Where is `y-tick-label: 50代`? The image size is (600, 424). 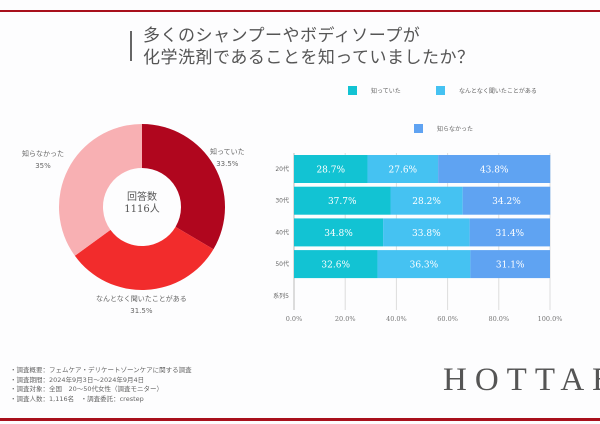 y-tick-label: 50代 is located at coordinates (282, 264).